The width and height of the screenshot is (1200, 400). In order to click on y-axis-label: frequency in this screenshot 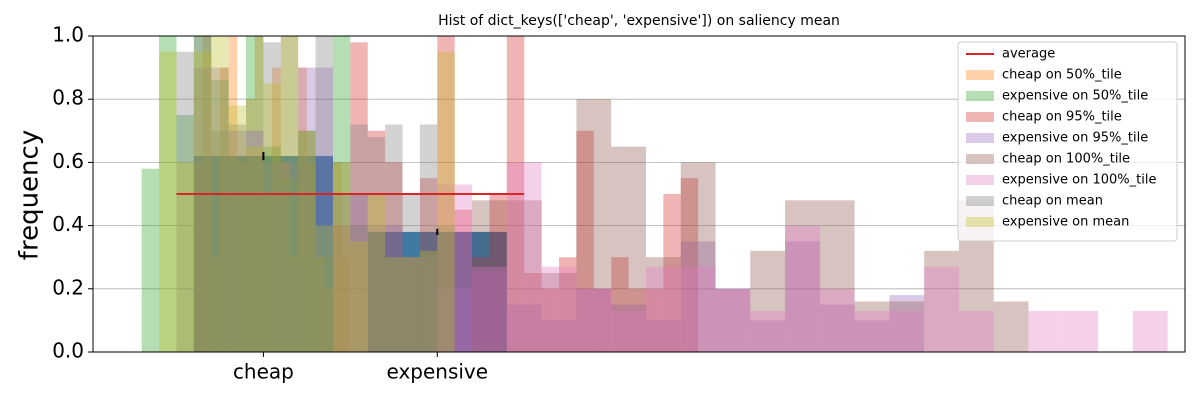, I will do `click(30, 195)`.